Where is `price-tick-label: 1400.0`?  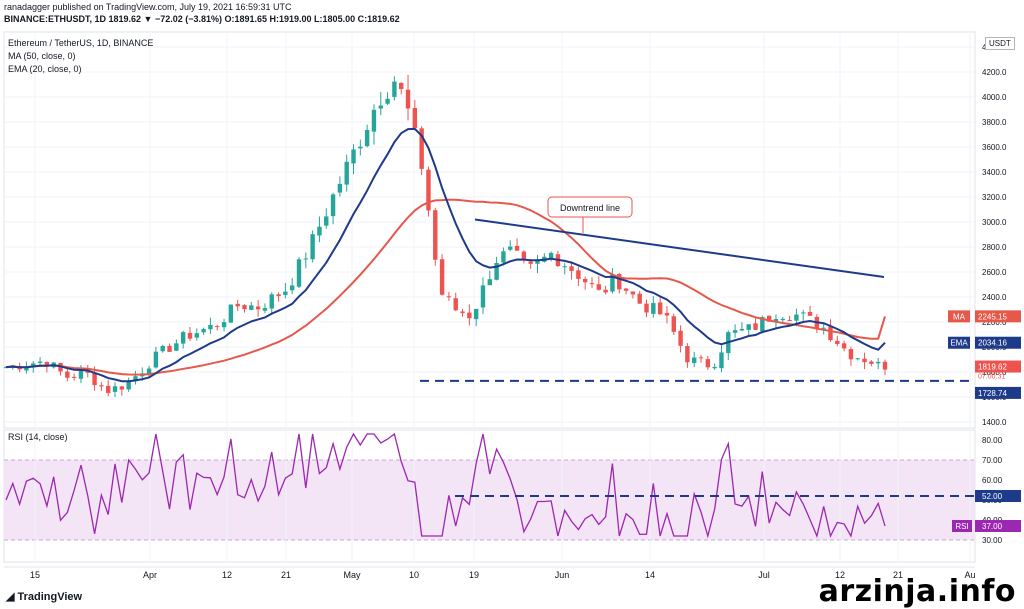
price-tick-label: 1400.0 is located at coordinates (994, 422).